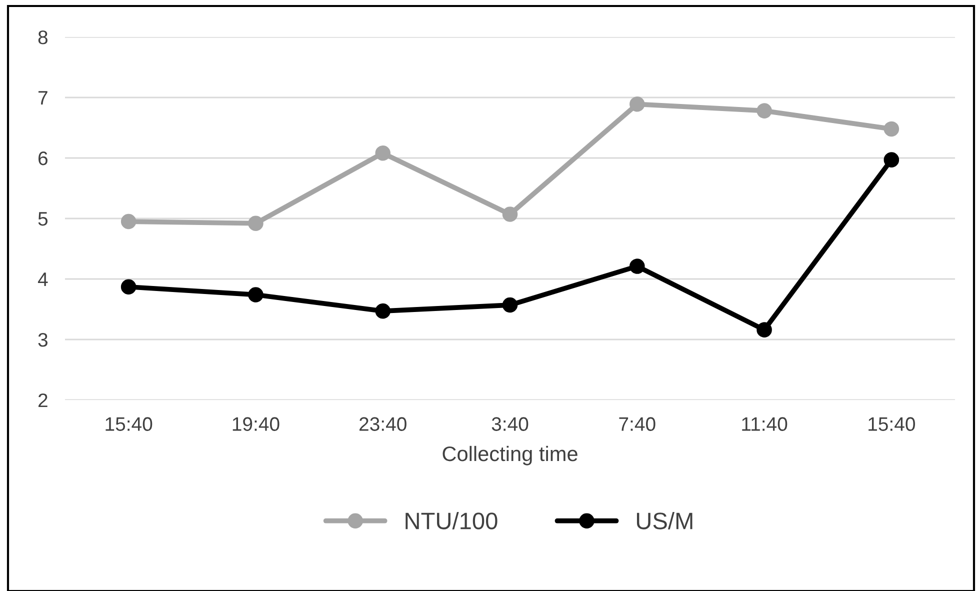 This screenshot has height=591, width=979. Describe the element at coordinates (43, 37) in the screenshot. I see `y-tick-label: 8` at that location.